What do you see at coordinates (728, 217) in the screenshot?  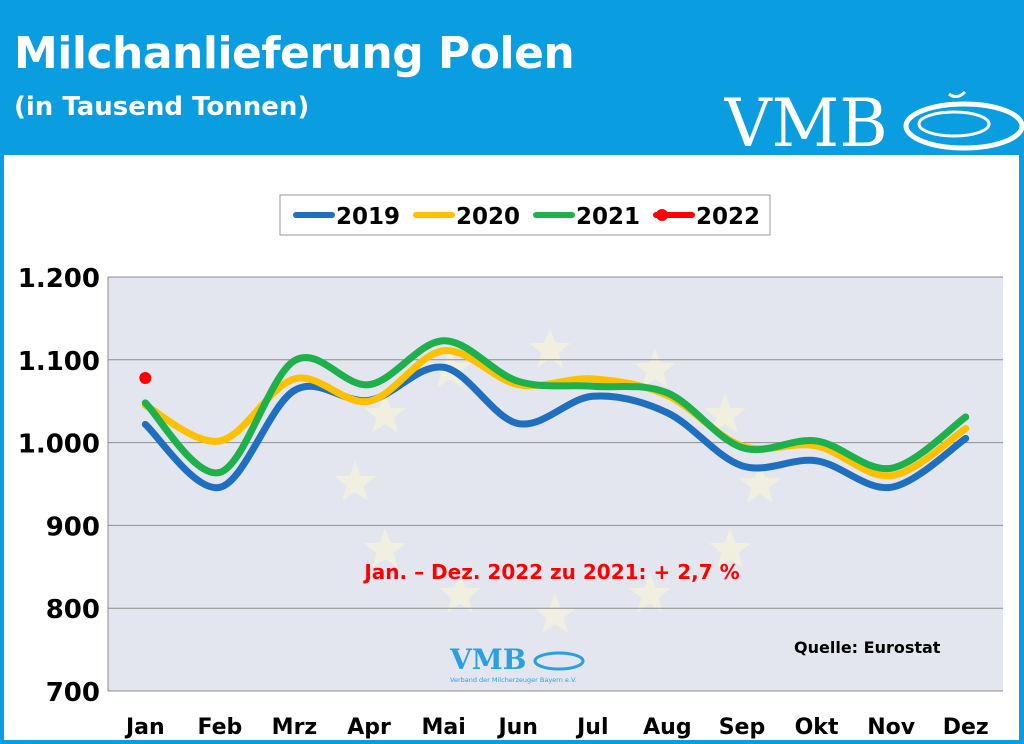 I see `legend-label: 2022` at bounding box center [728, 217].